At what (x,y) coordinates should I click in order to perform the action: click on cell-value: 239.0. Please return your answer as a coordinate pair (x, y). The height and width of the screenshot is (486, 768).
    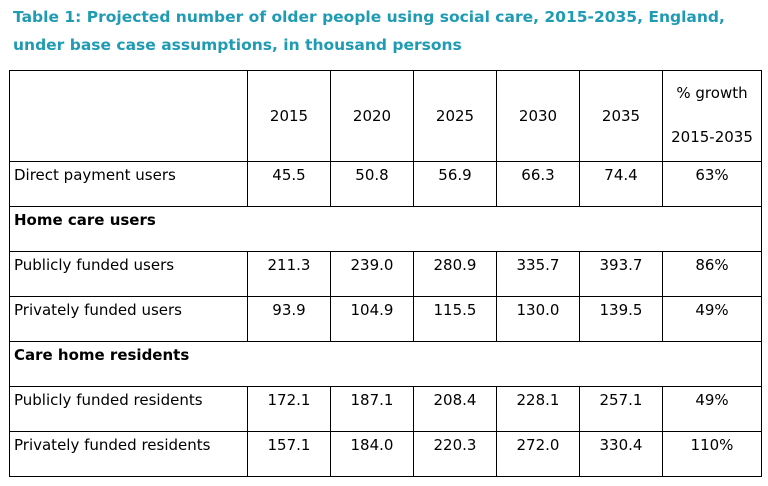
    Looking at the image, I should click on (372, 274).